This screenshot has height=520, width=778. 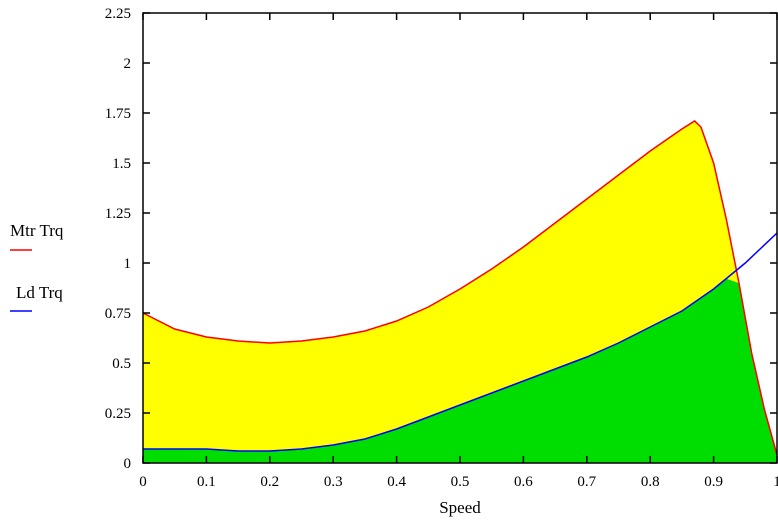 I want to click on y-tick-label: 0.5, so click(x=121, y=364).